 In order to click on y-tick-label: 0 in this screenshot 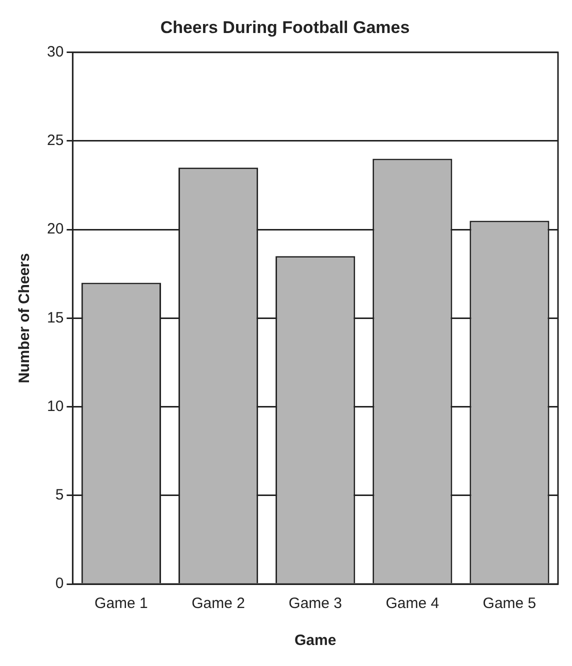, I will do `click(59, 583)`.